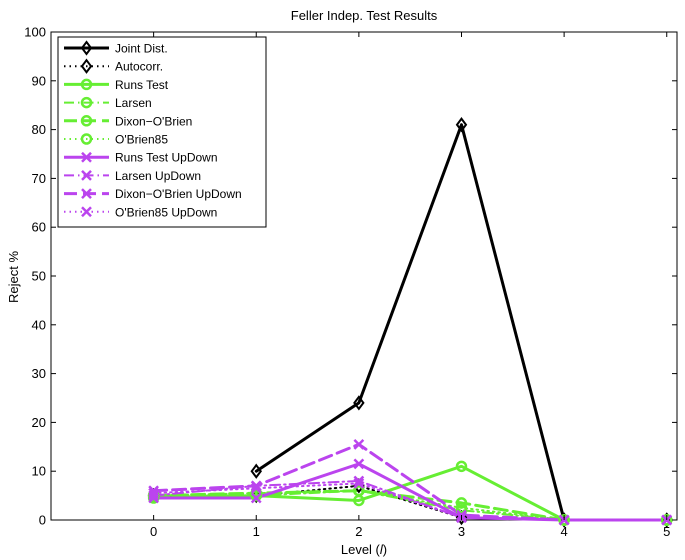 Image resolution: width=685 pixels, height=560 pixels. Describe the element at coordinates (42, 520) in the screenshot. I see `y-tick-label: 0` at that location.